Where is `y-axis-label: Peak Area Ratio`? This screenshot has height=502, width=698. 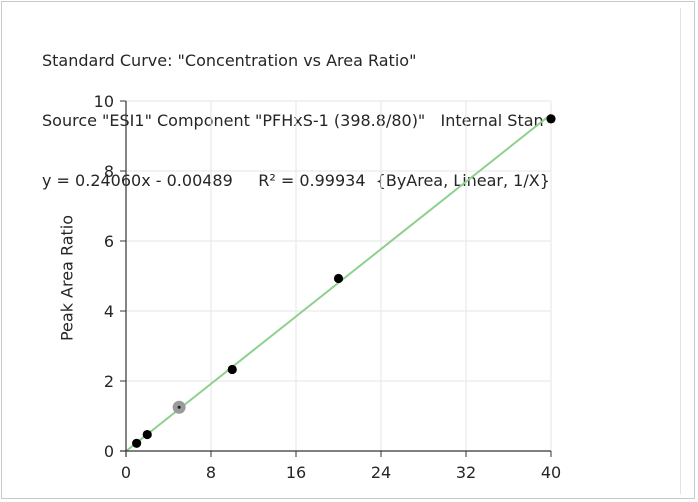 y-axis-label: Peak Area Ratio is located at coordinates (67, 278).